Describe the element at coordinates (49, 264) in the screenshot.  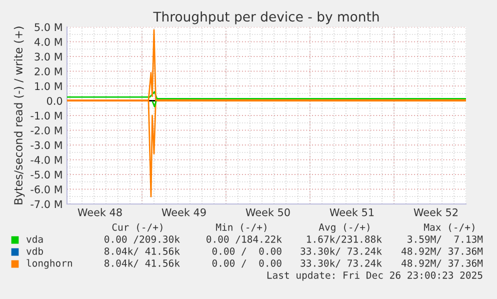
I see `legend-label: longhorn` at that location.